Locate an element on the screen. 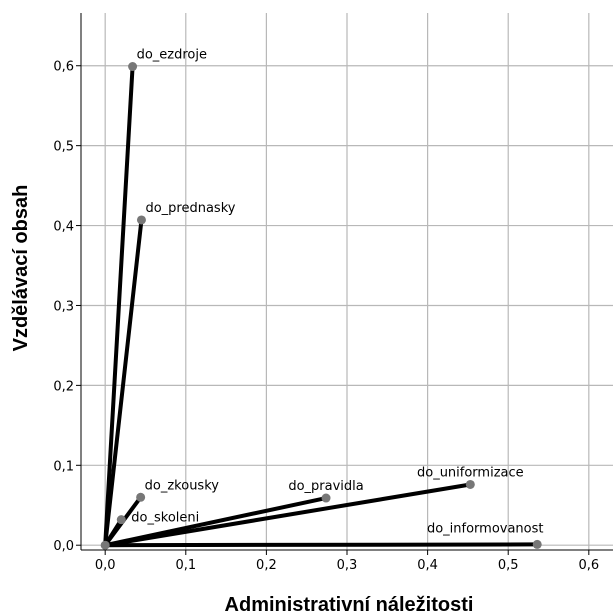 The height and width of the screenshot is (615, 613). y-tick-label: 0,1 is located at coordinates (63, 466).